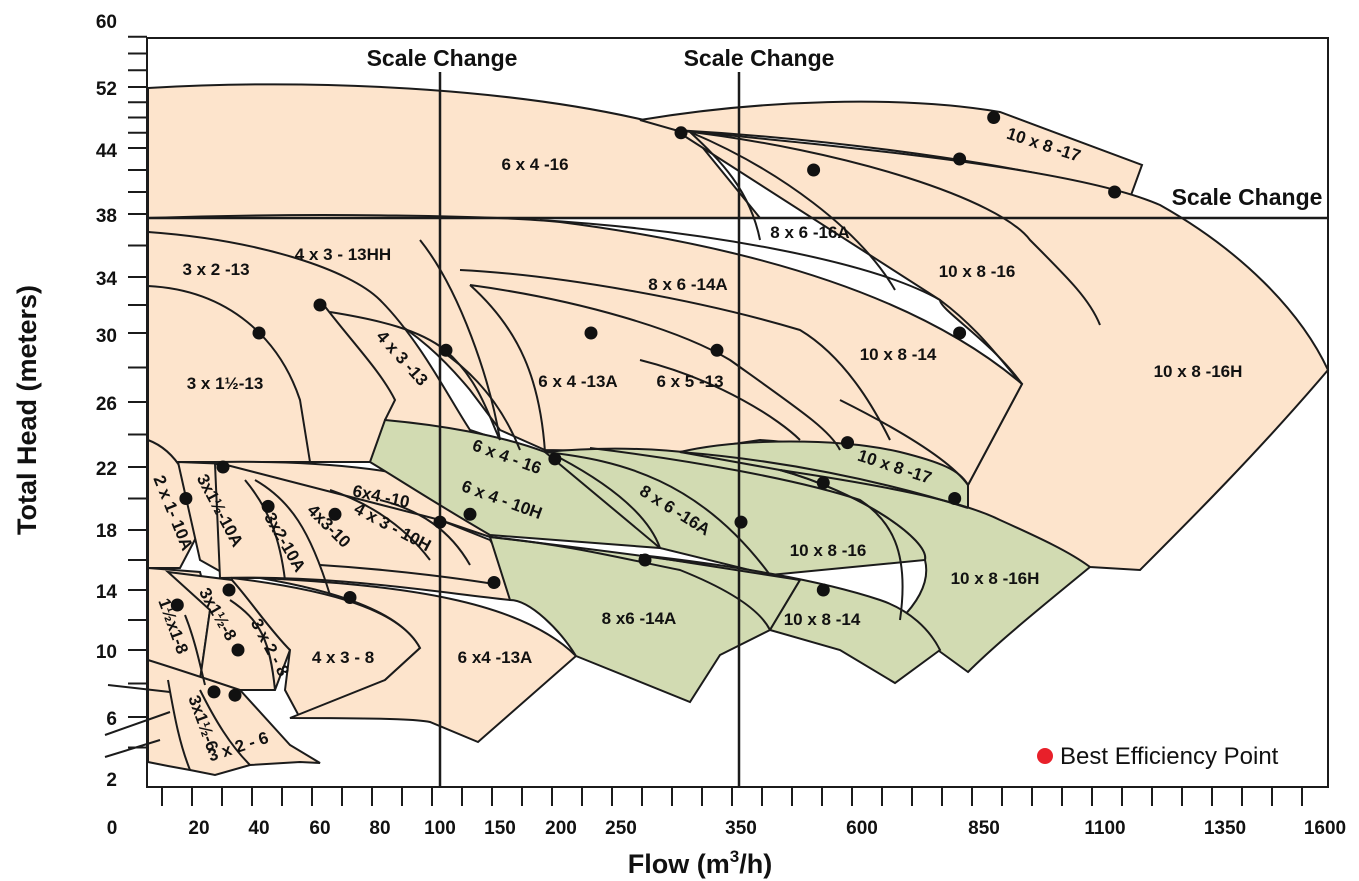 The height and width of the screenshot is (881, 1359). What do you see at coordinates (107, 279) in the screenshot?
I see `y-tick-label: 34` at bounding box center [107, 279].